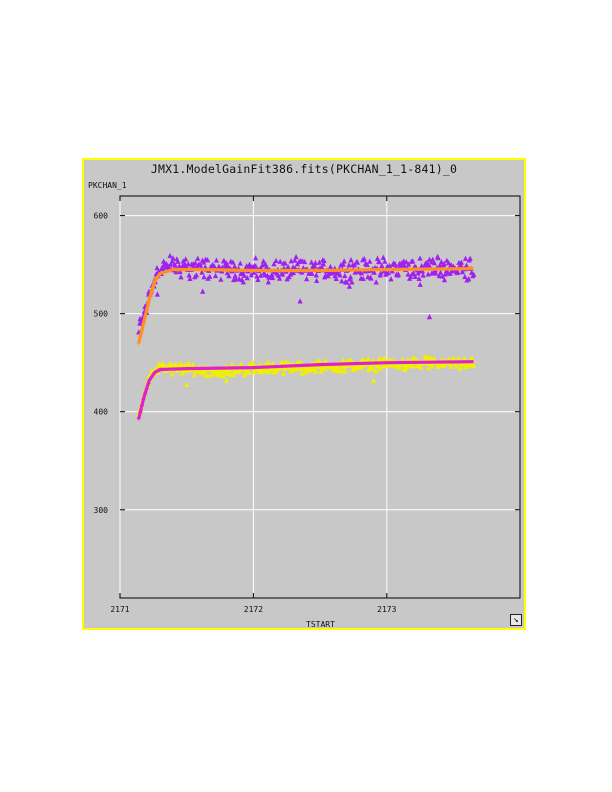 Image resolution: width=612 pixels, height=792 pixels. Describe the element at coordinates (101, 314) in the screenshot. I see `y-tick-label: 500` at that location.